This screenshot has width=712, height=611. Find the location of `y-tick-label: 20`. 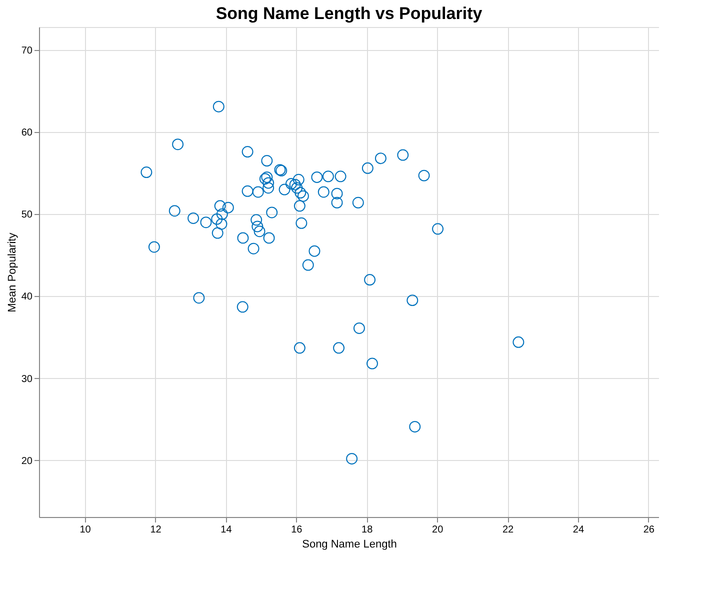

y-tick-label: 20 is located at coordinates (27, 461).